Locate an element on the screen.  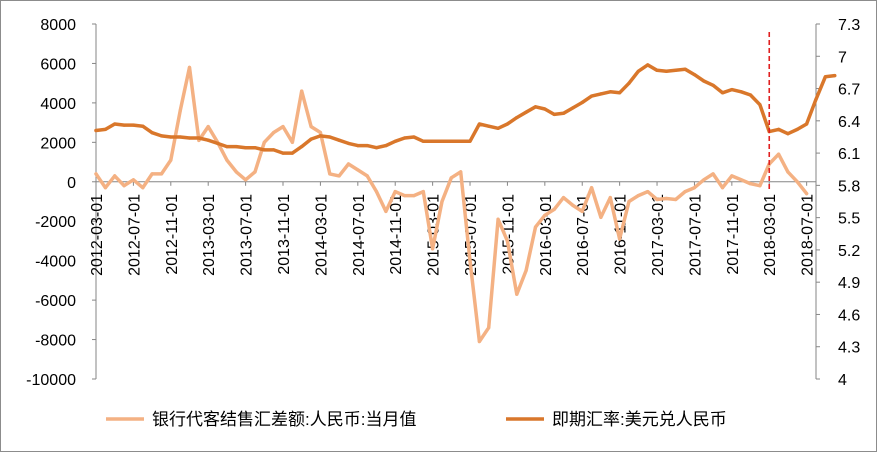
left-tick-label: -6000 is located at coordinates (55, 301).